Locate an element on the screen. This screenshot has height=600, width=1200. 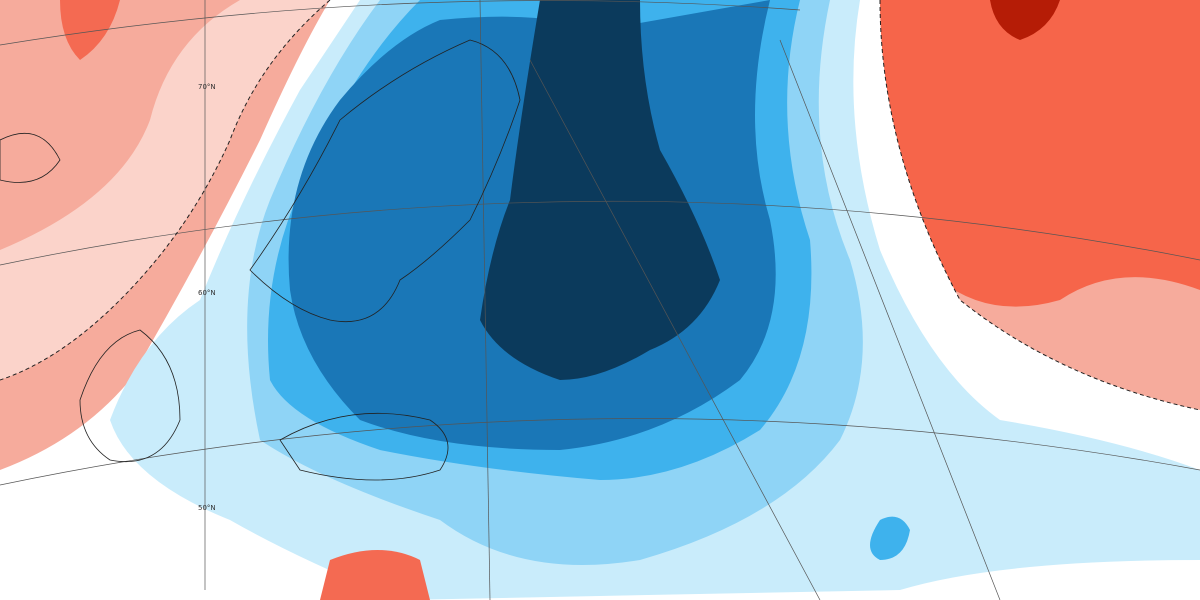
warm-region is located at coordinates (1040, 153).